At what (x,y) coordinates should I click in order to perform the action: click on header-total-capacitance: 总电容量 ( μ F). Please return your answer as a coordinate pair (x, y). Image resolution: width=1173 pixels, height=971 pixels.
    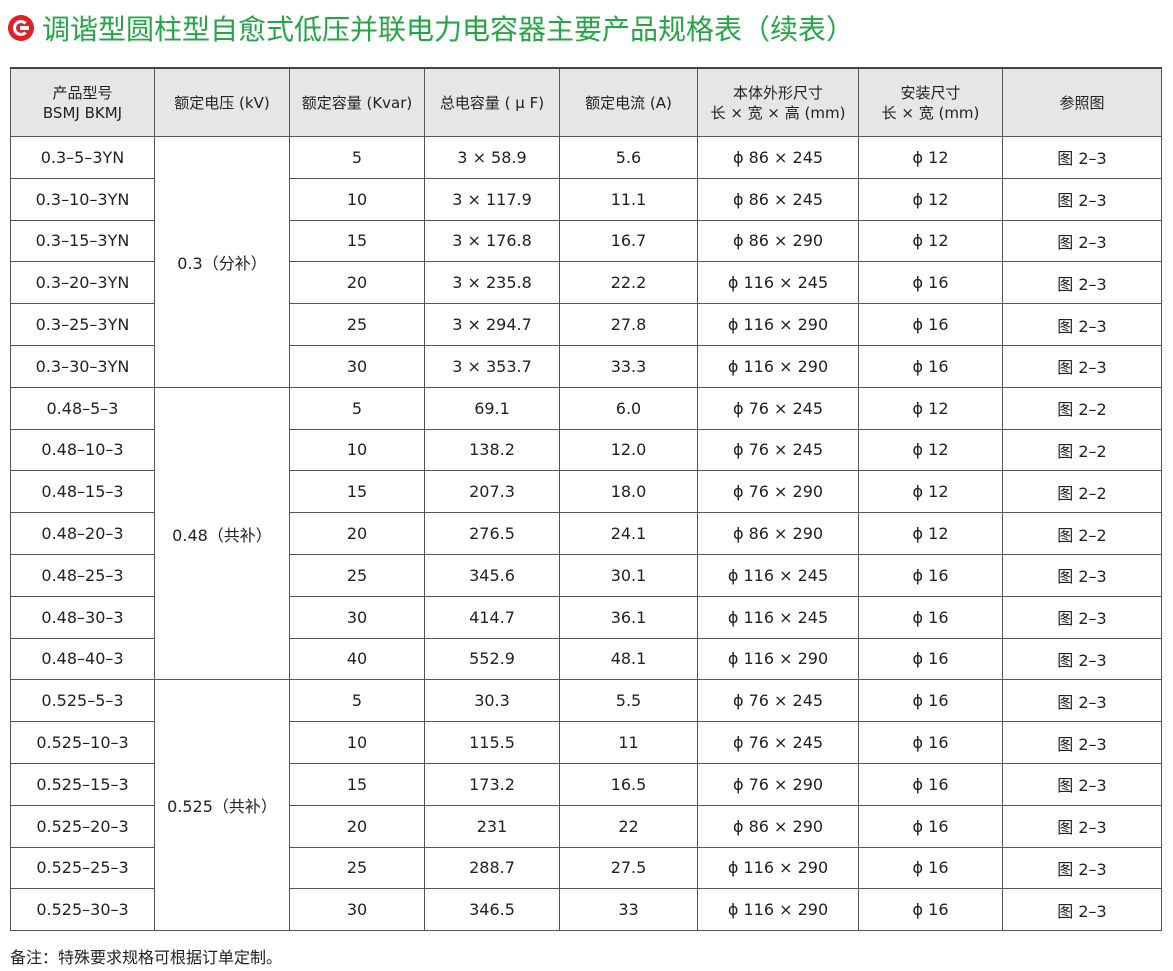
    Looking at the image, I should click on (492, 102).